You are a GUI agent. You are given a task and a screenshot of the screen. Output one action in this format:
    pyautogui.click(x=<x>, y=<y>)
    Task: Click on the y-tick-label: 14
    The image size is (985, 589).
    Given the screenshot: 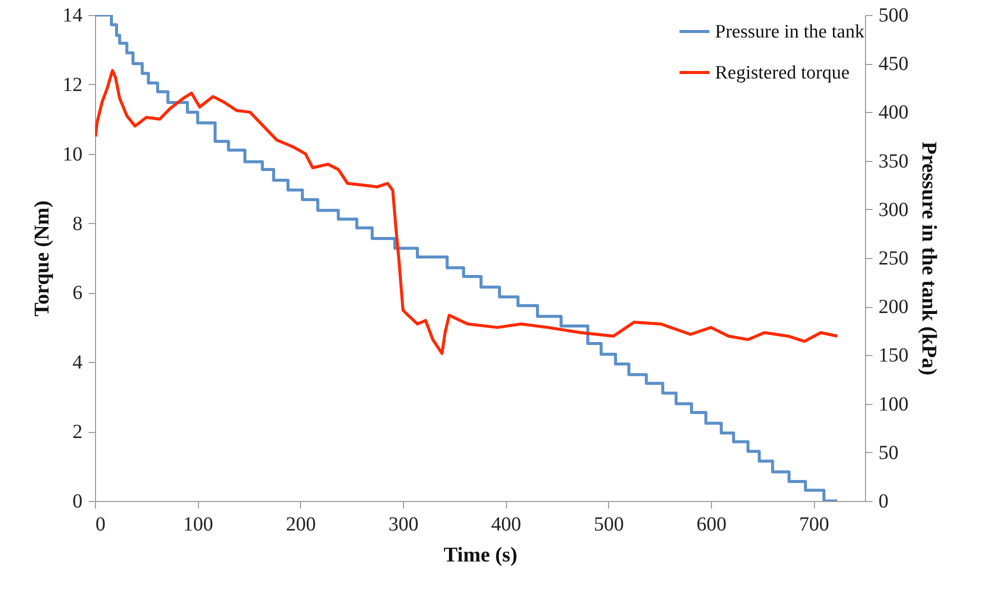 What is the action you would take?
    pyautogui.click(x=72, y=15)
    